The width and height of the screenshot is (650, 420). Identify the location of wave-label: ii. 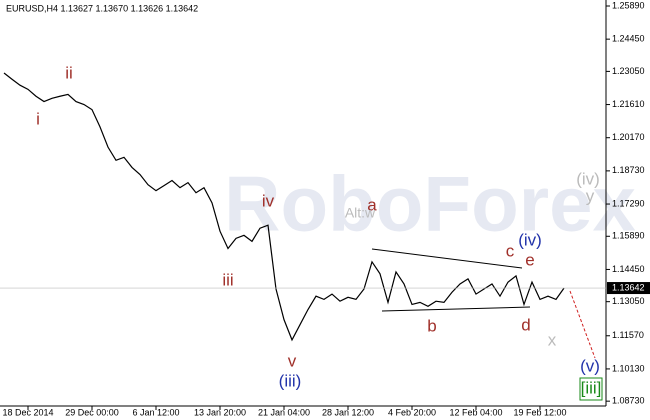
(69, 72).